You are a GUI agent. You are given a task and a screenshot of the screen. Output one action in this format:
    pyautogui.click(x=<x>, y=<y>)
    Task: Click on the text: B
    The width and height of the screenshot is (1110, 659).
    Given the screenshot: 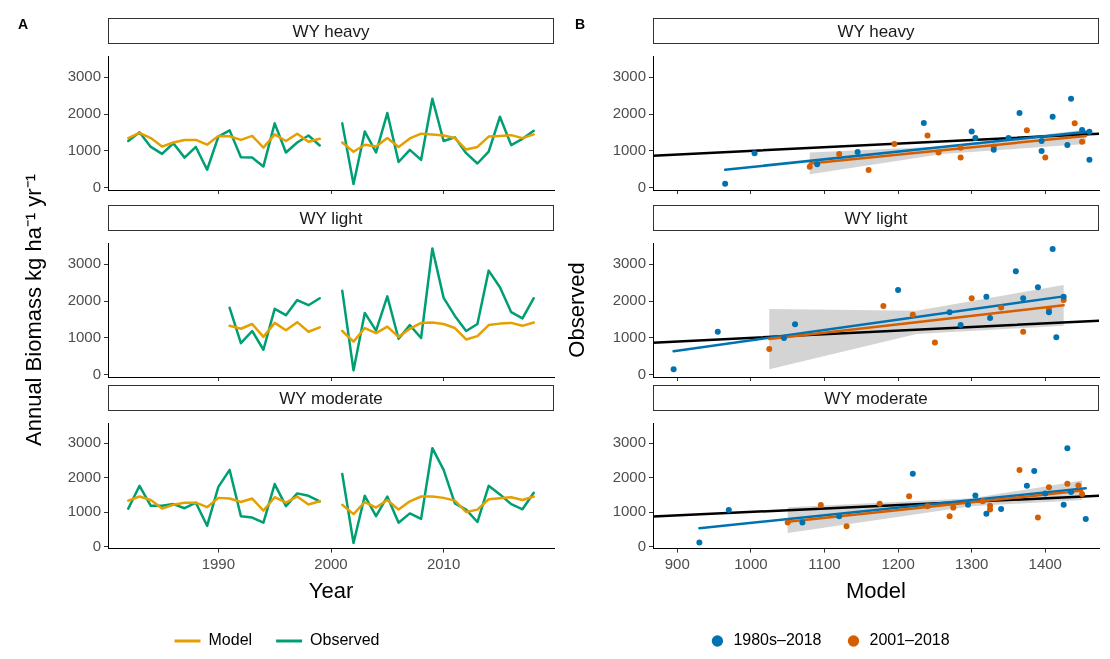 What is the action you would take?
    pyautogui.click(x=580, y=24)
    